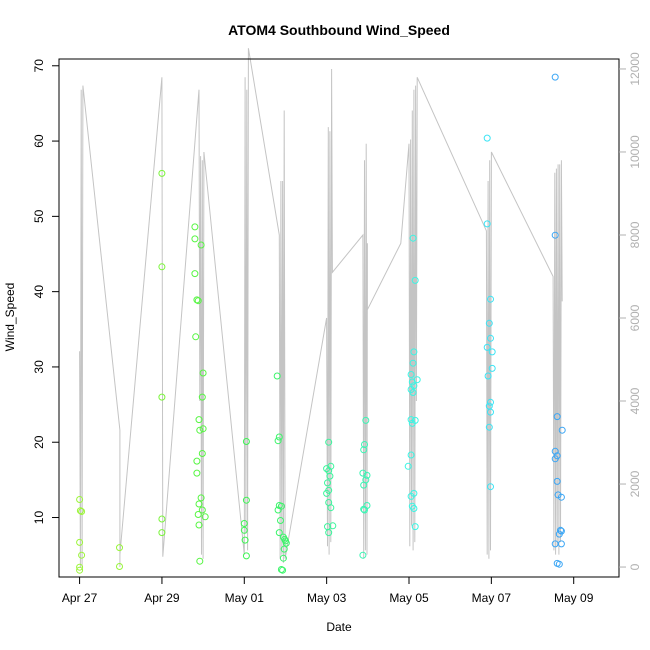 This screenshot has width=650, height=650. Describe the element at coordinates (635, 400) in the screenshot. I see `y2-tick-label: 4000` at that location.